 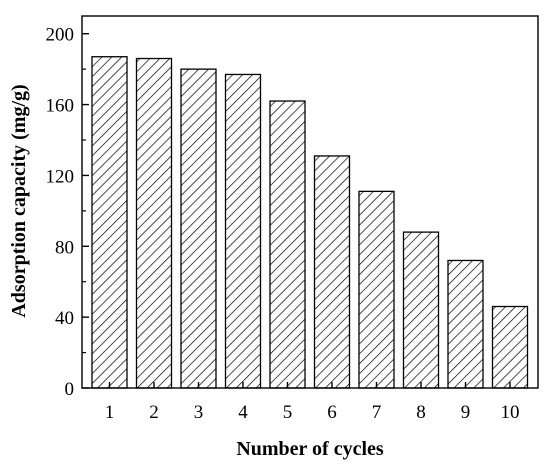 I want to click on y-tick-label-200: 200, so click(x=60, y=35).